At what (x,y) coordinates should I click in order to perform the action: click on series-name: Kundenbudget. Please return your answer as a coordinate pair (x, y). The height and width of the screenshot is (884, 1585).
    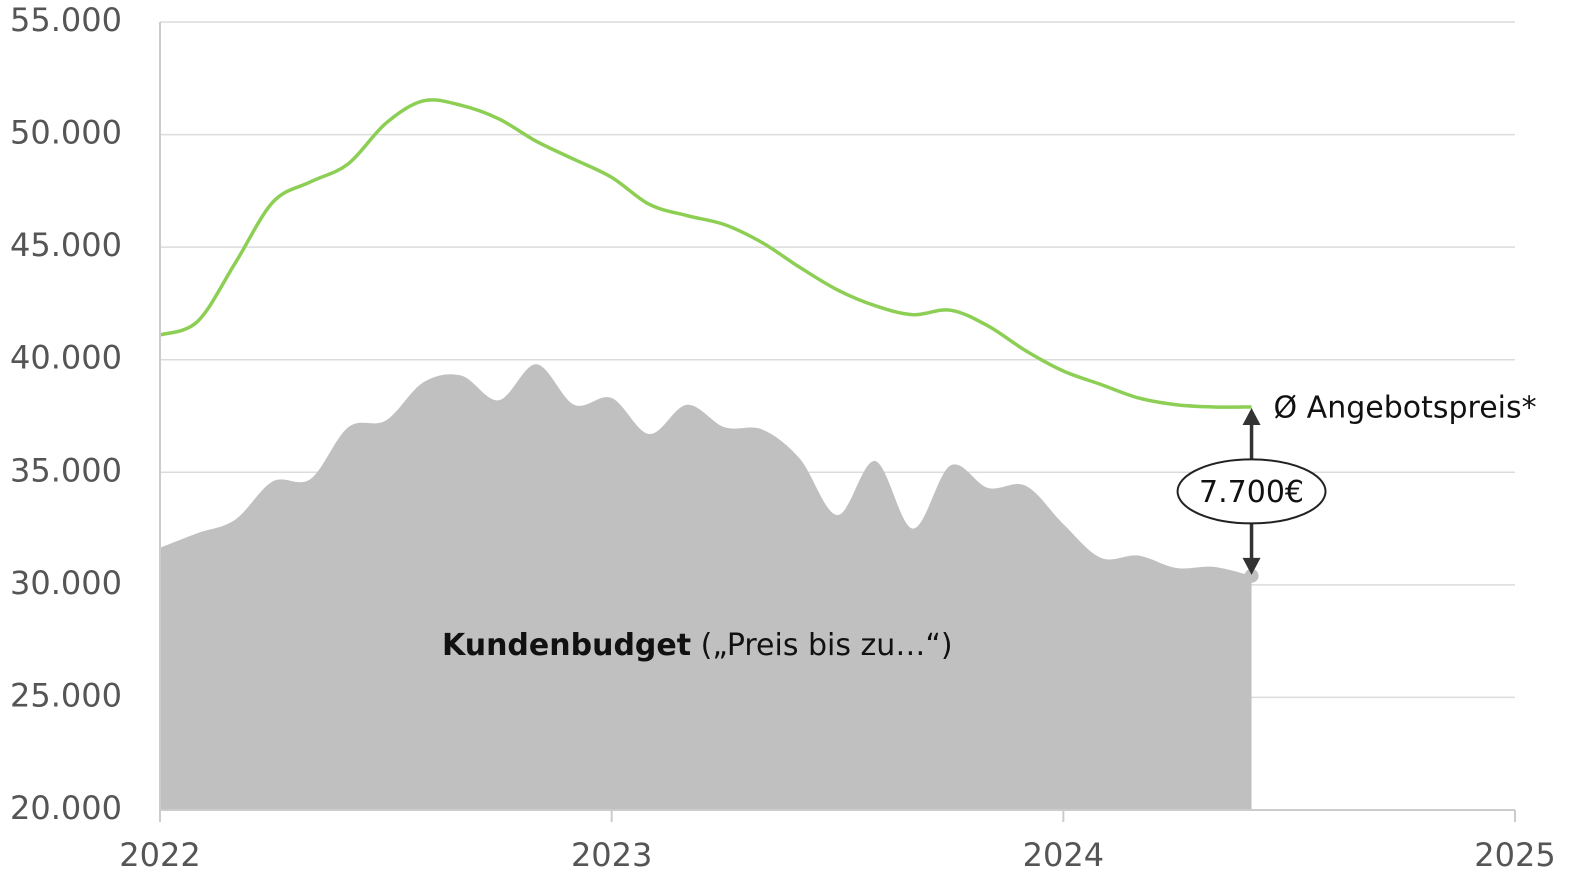
    Looking at the image, I should click on (566, 645).